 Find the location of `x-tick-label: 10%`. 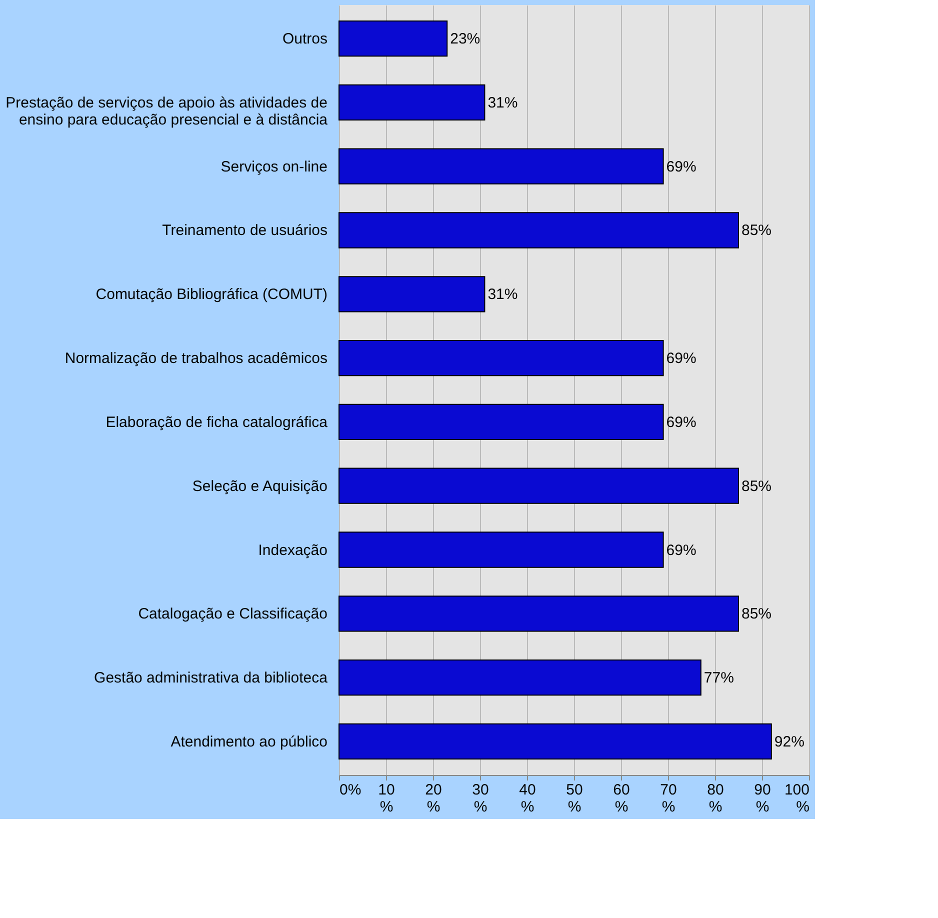

x-tick-label: 10% is located at coordinates (386, 799).